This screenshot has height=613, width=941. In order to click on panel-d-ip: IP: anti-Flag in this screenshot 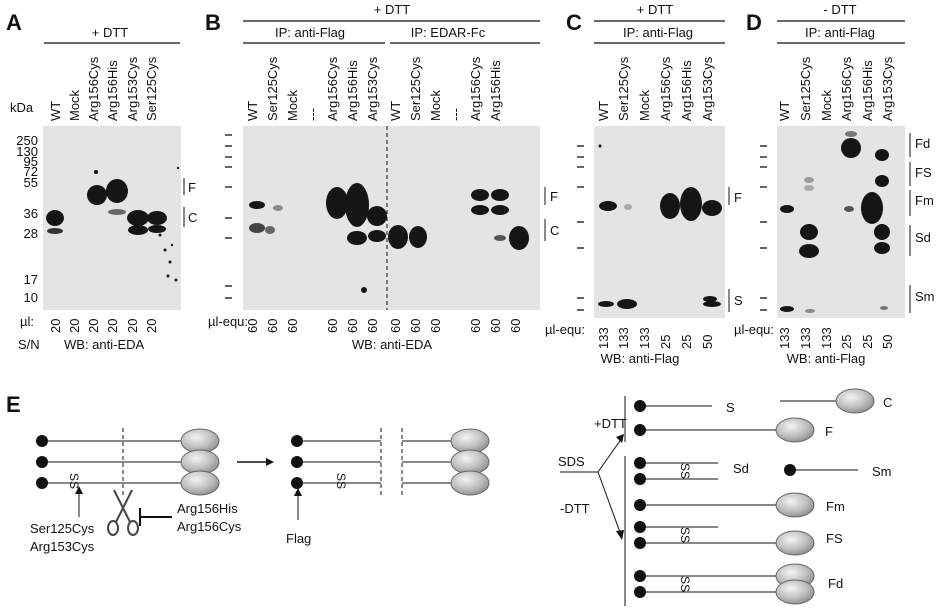, I will do `click(840, 32)`.